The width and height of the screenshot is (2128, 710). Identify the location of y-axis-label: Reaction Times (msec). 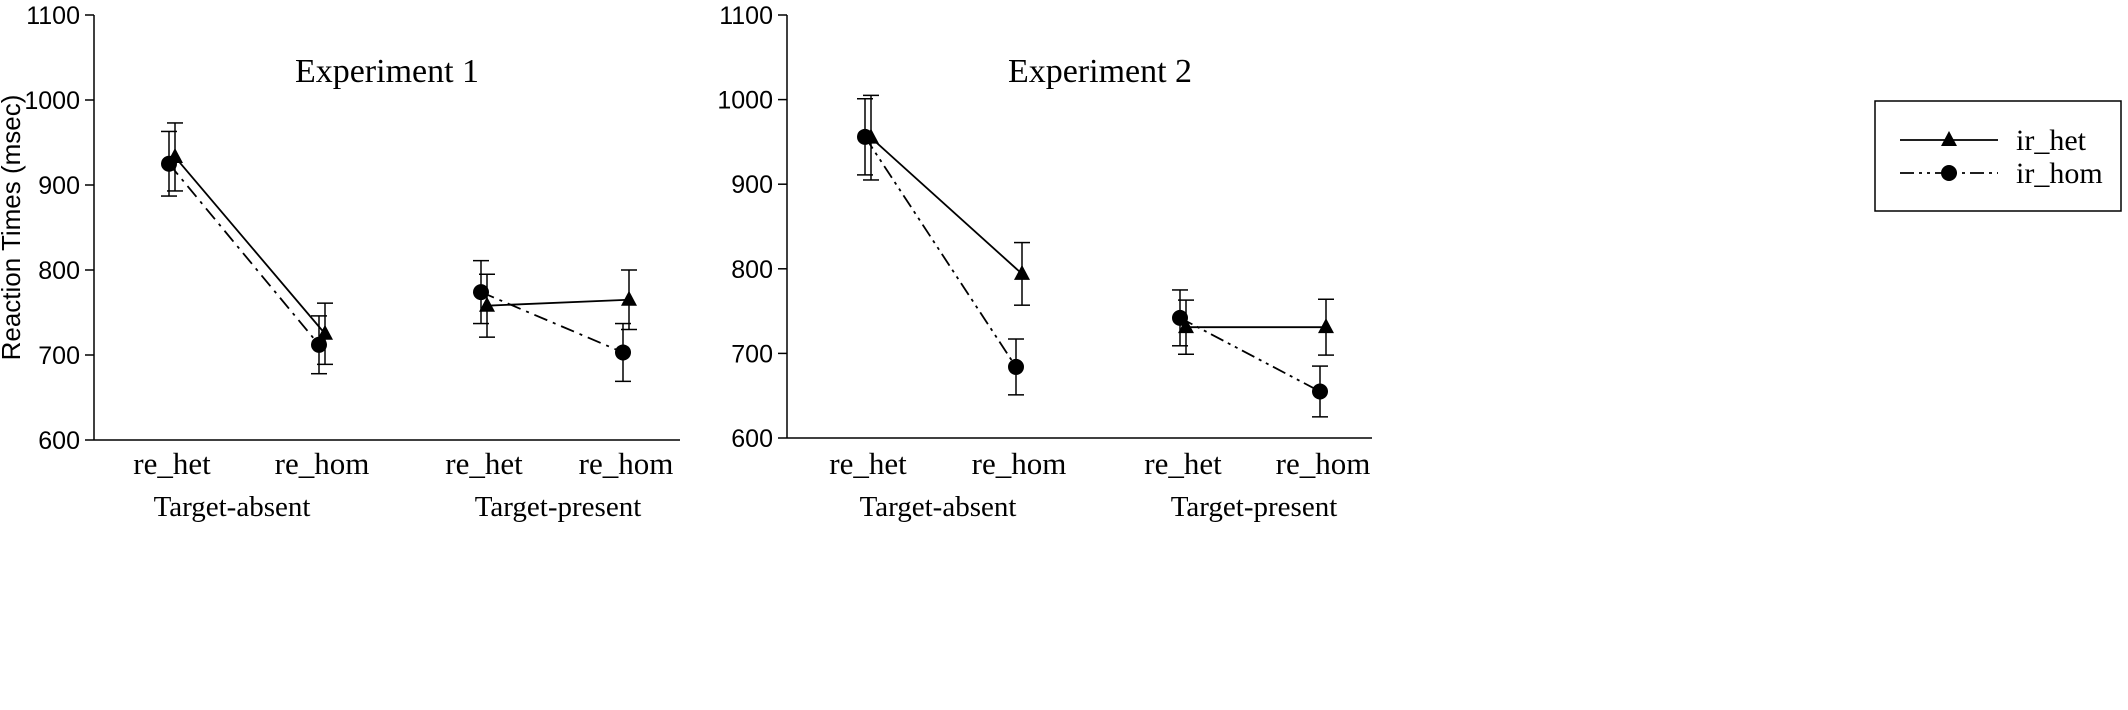
(13, 228).